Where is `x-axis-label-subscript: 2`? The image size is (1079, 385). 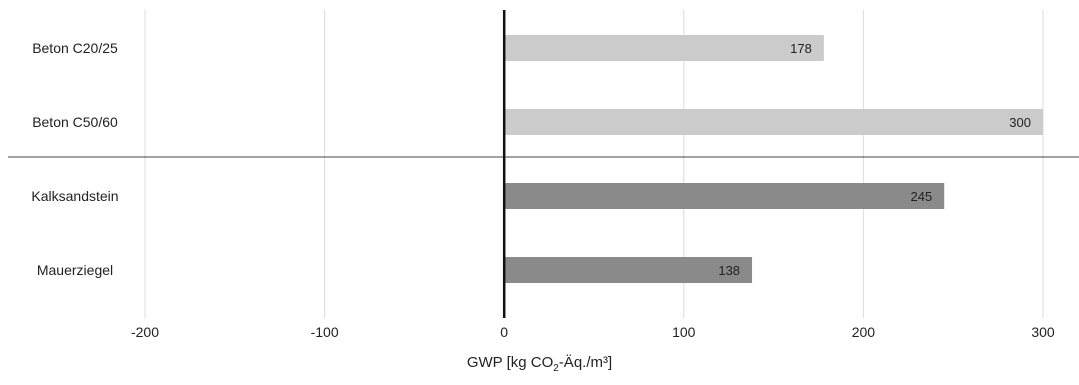 x-axis-label-subscript: 2 is located at coordinates (556, 368).